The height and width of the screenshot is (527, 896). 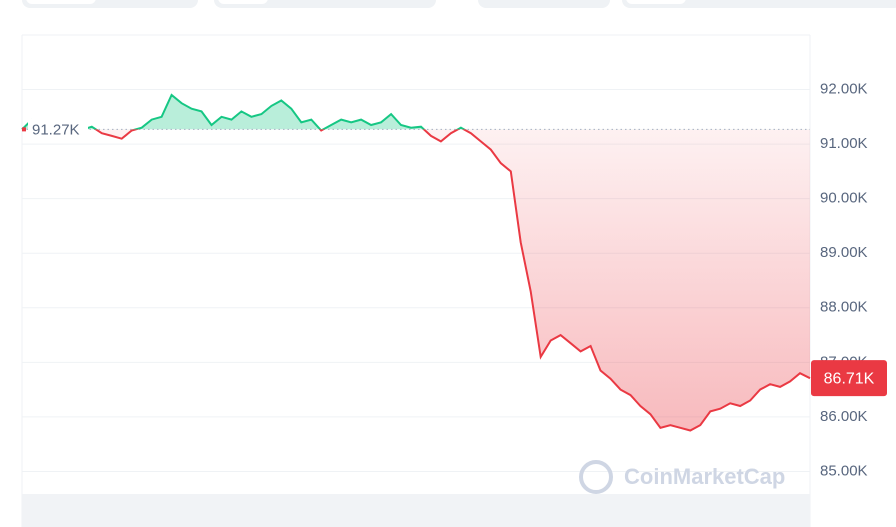 What do you see at coordinates (844, 89) in the screenshot?
I see `y-tick-label: 92.00K` at bounding box center [844, 89].